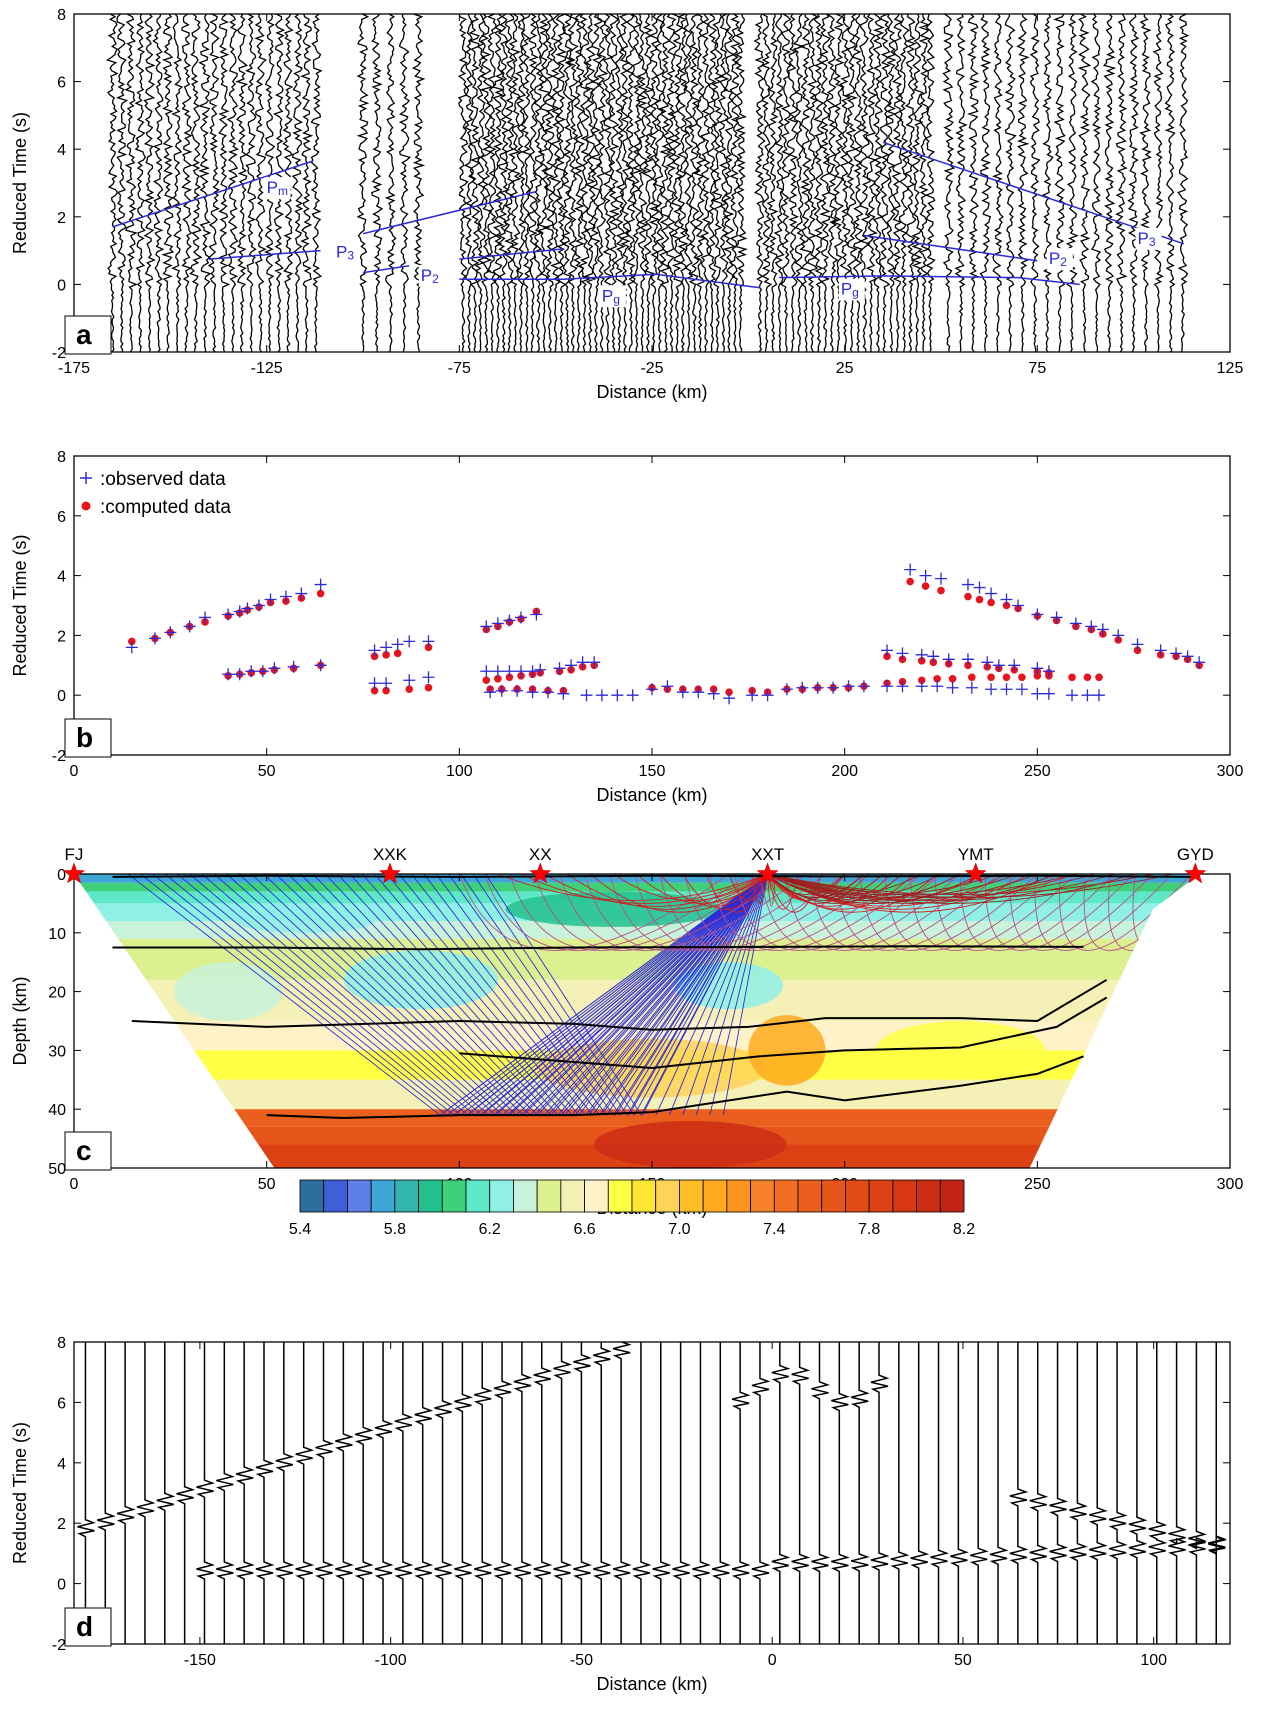  Describe the element at coordinates (652, 771) in the screenshot. I see `x-tick-label: 150` at that location.